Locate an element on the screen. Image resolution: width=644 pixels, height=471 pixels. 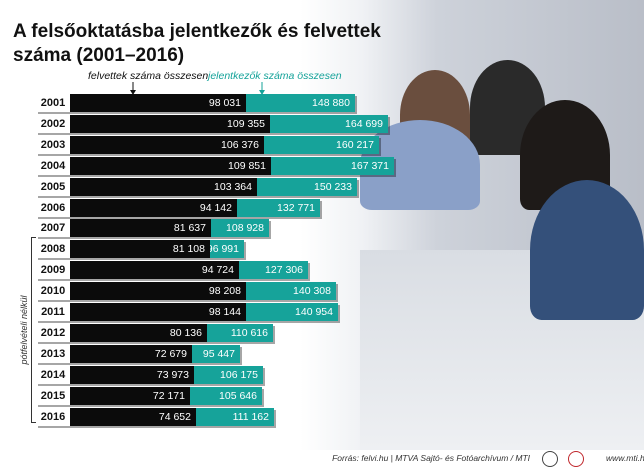
bar-admitted-2006: 94 142 is located at coordinates (136, 208).